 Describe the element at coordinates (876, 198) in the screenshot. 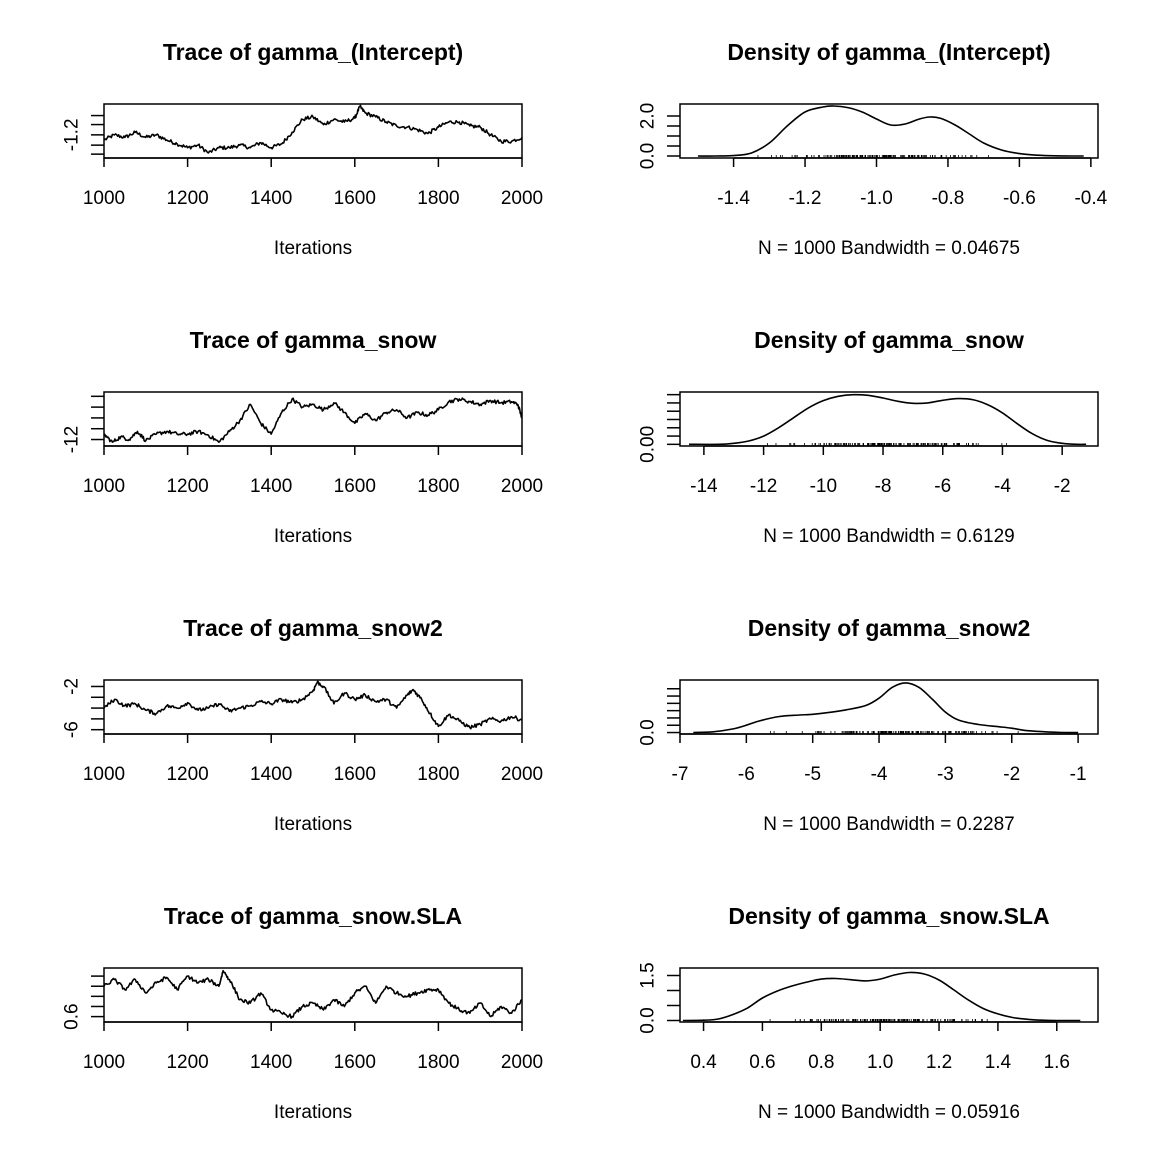

I see `x-tick-label: -1.0` at that location.